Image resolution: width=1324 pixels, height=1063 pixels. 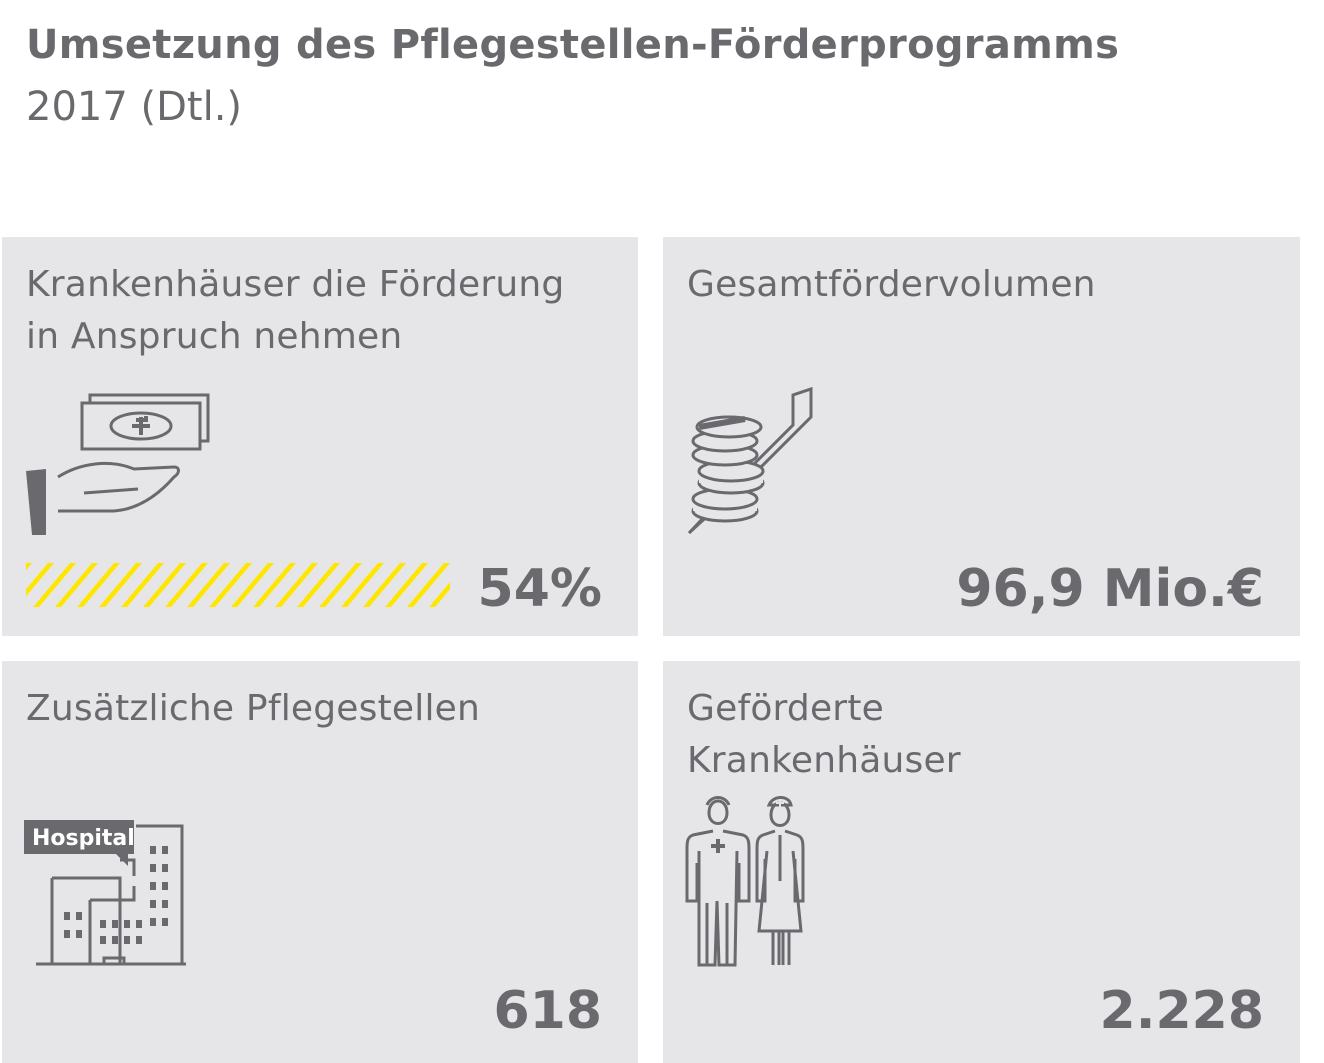 What do you see at coordinates (824, 734) in the screenshot?
I see `card-label: Geförderte Krankenhäuser` at bounding box center [824, 734].